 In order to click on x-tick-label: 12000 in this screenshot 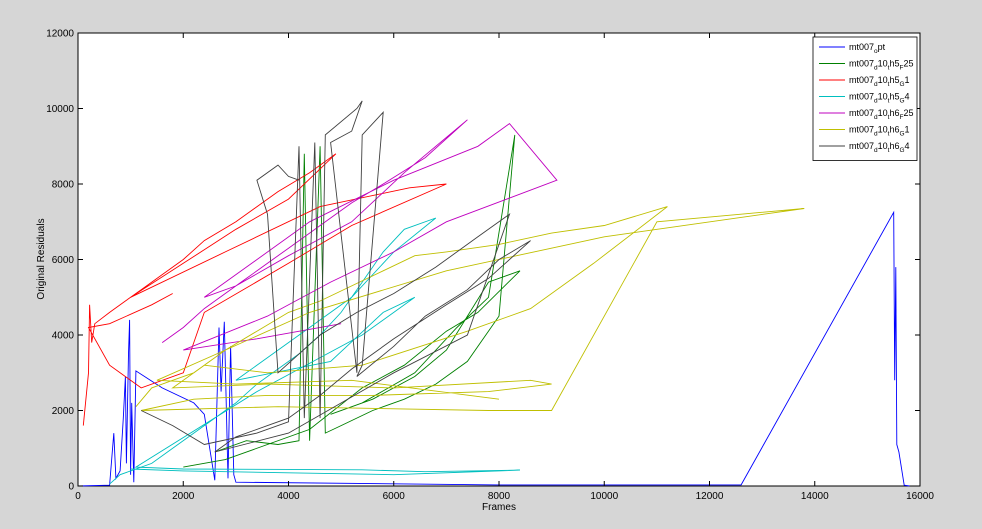, I will do `click(710, 496)`.